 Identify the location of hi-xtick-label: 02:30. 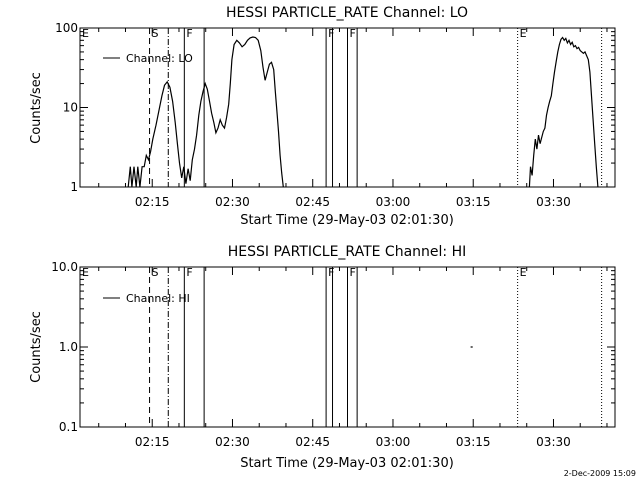
(232, 442).